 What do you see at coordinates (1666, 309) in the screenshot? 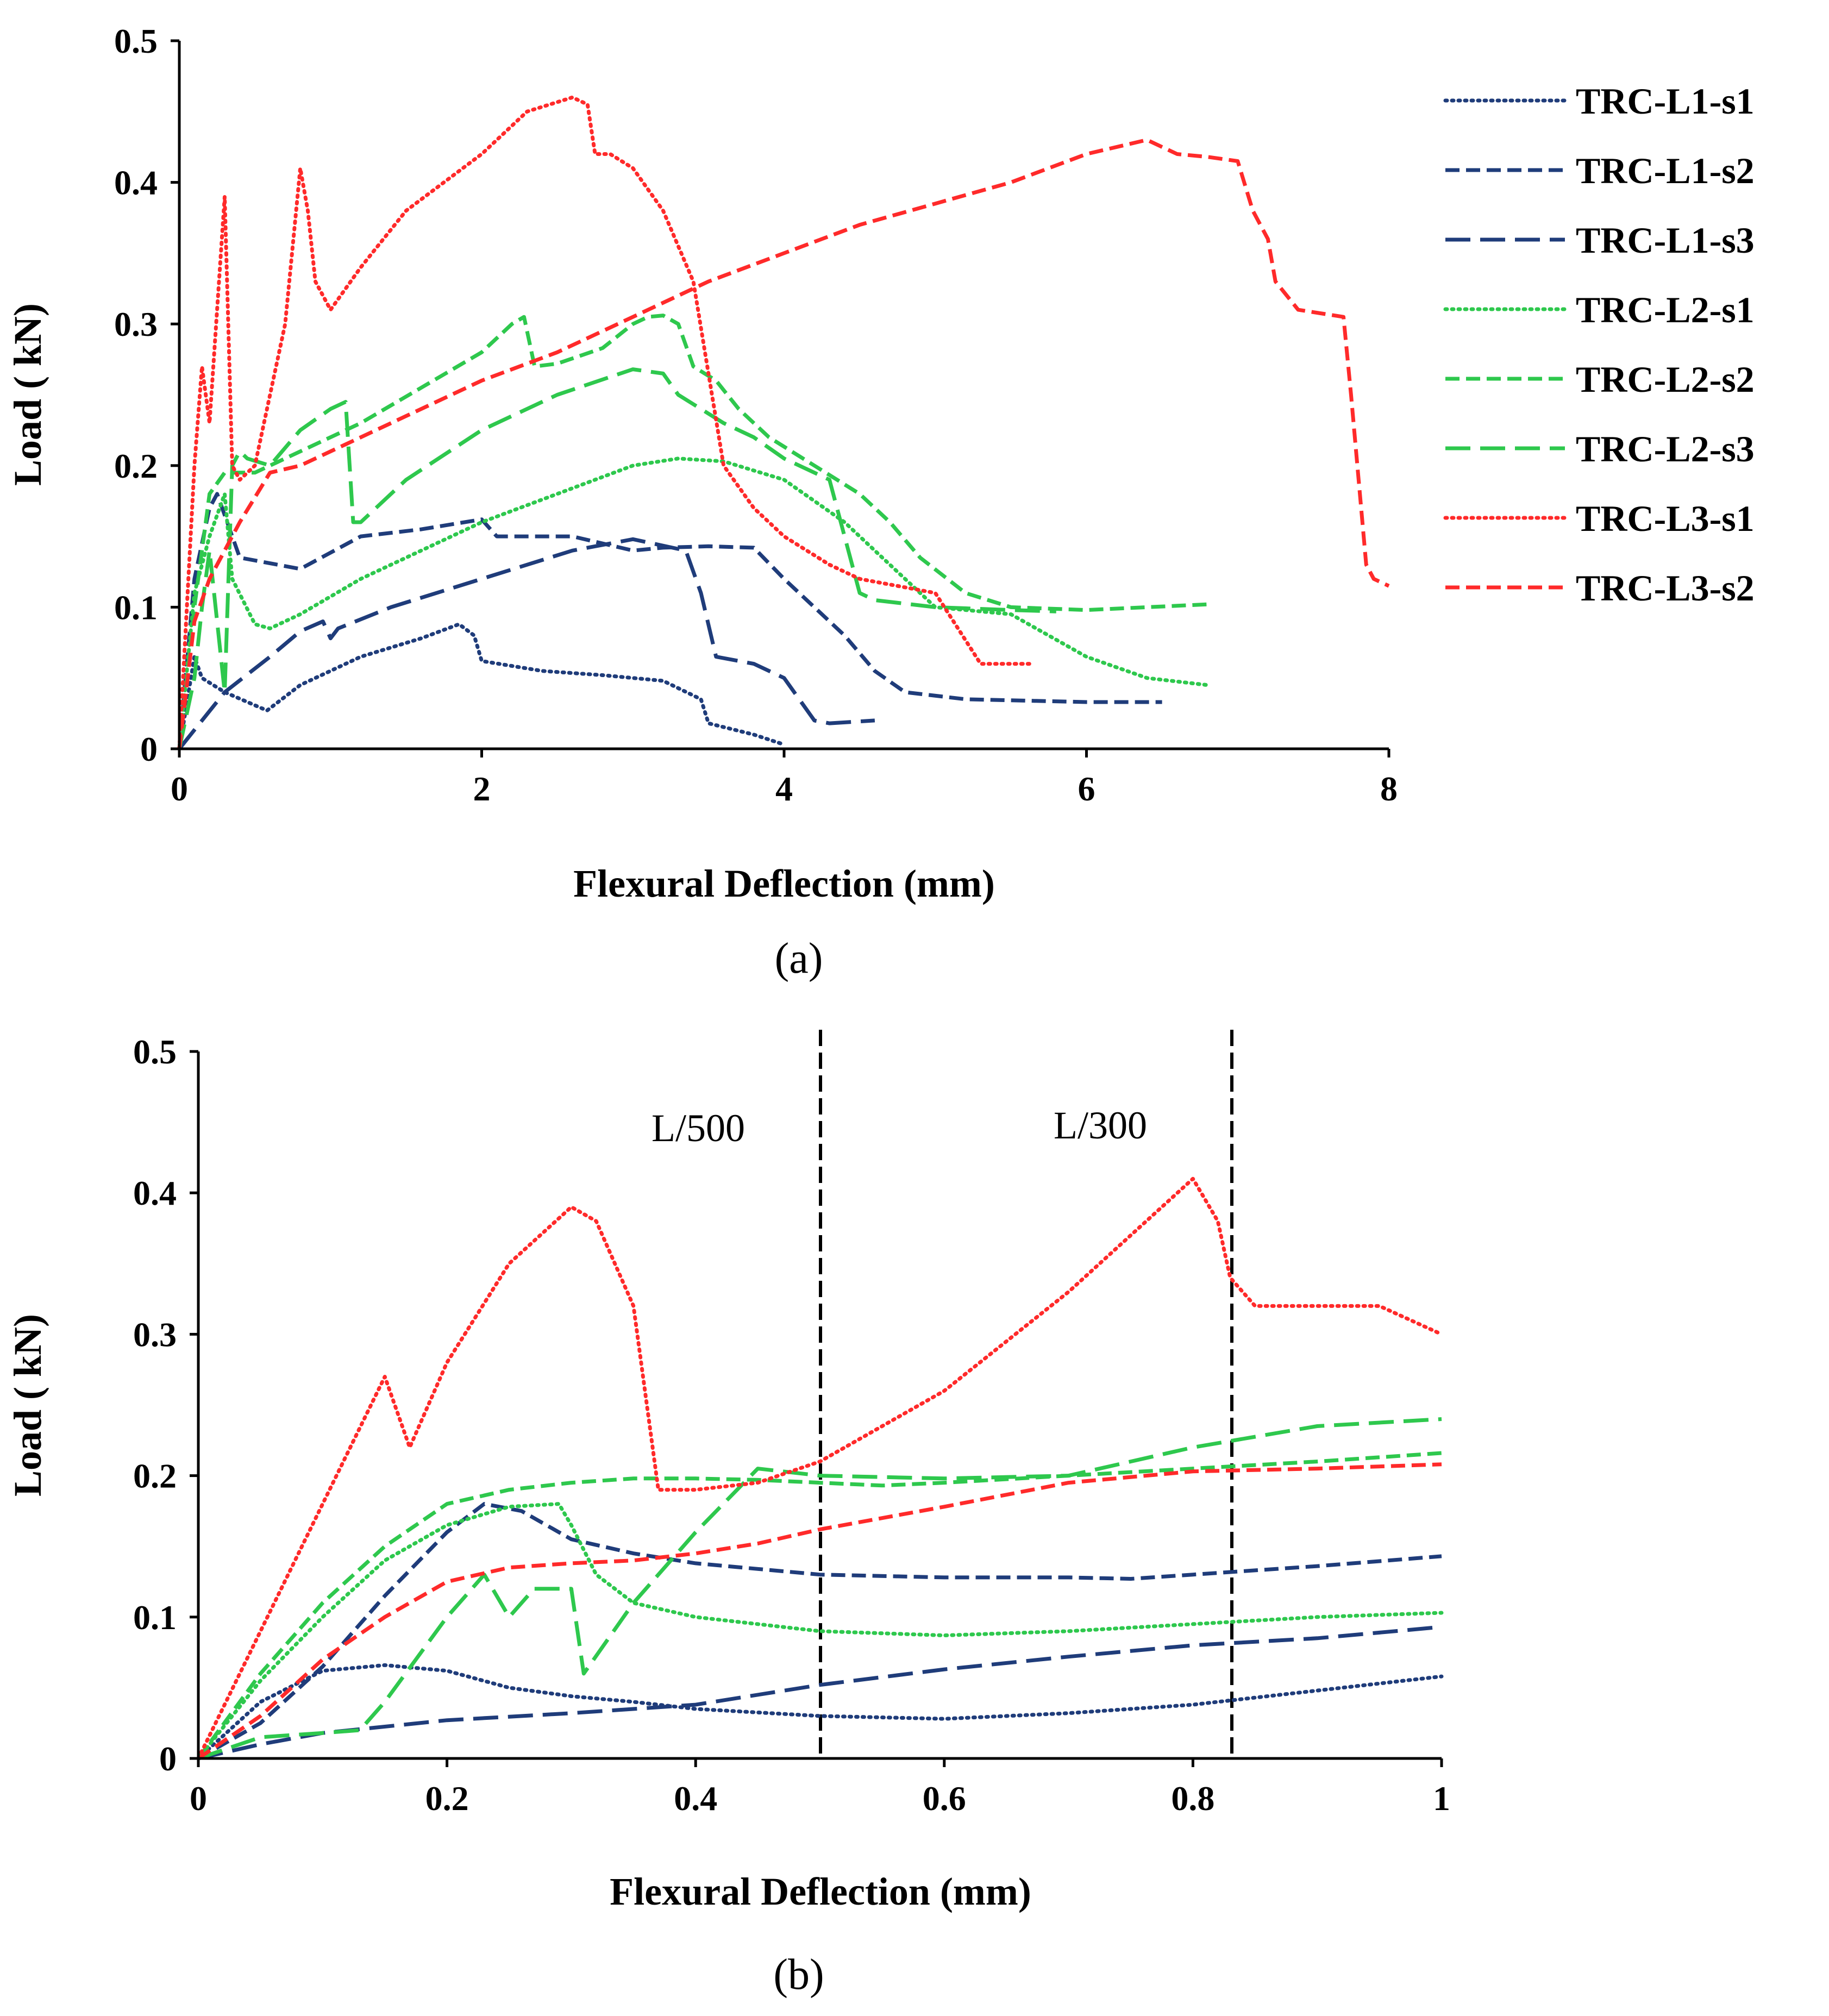
I see `legend-label-trc-l2-s1: TRC-L2-s1` at bounding box center [1666, 309].